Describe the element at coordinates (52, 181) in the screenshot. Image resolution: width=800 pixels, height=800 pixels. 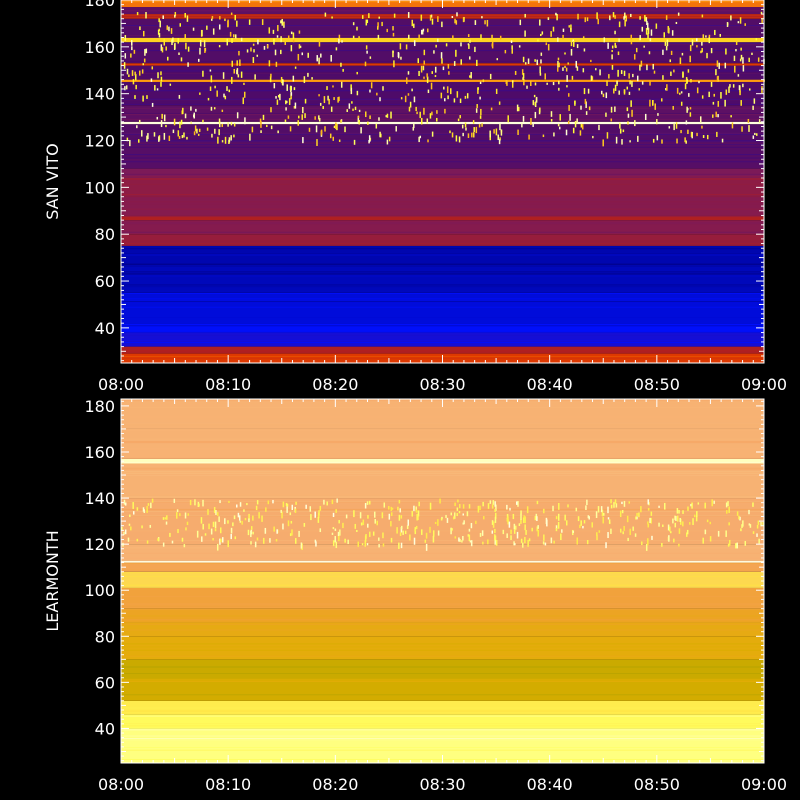
I see `san-vito-y-axis-label: SAN VITO` at that location.